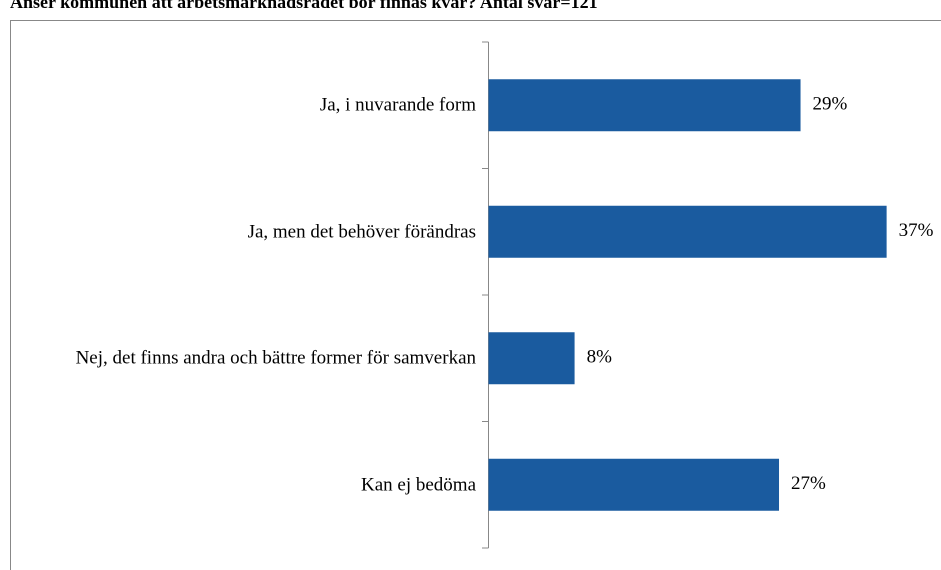 The image size is (941, 570). I want to click on value-label: 27%, so click(808, 483).